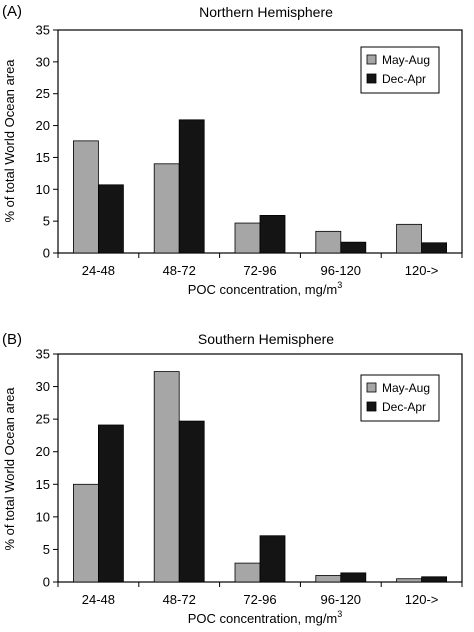 The image size is (474, 632). I want to click on panel-label: (B), so click(12, 339).